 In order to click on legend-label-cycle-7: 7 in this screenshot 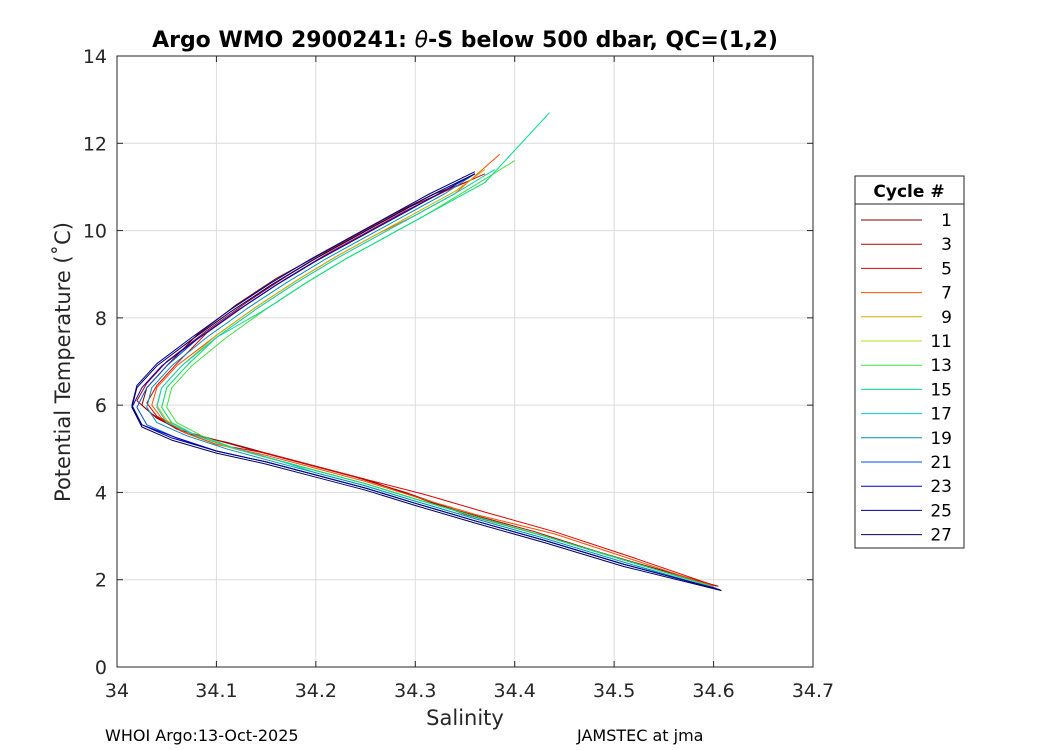, I will do `click(946, 294)`.